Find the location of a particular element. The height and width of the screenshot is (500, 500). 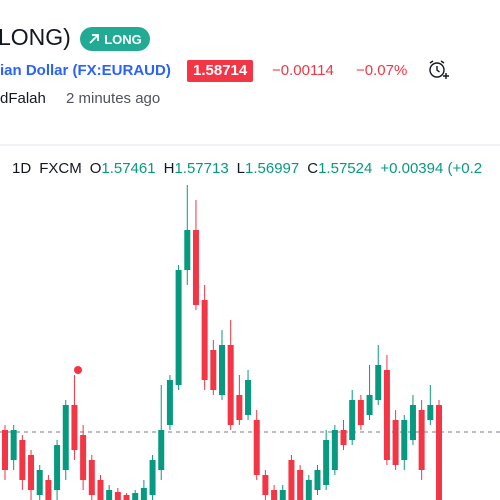

value: 1.57524 is located at coordinates (345, 168).